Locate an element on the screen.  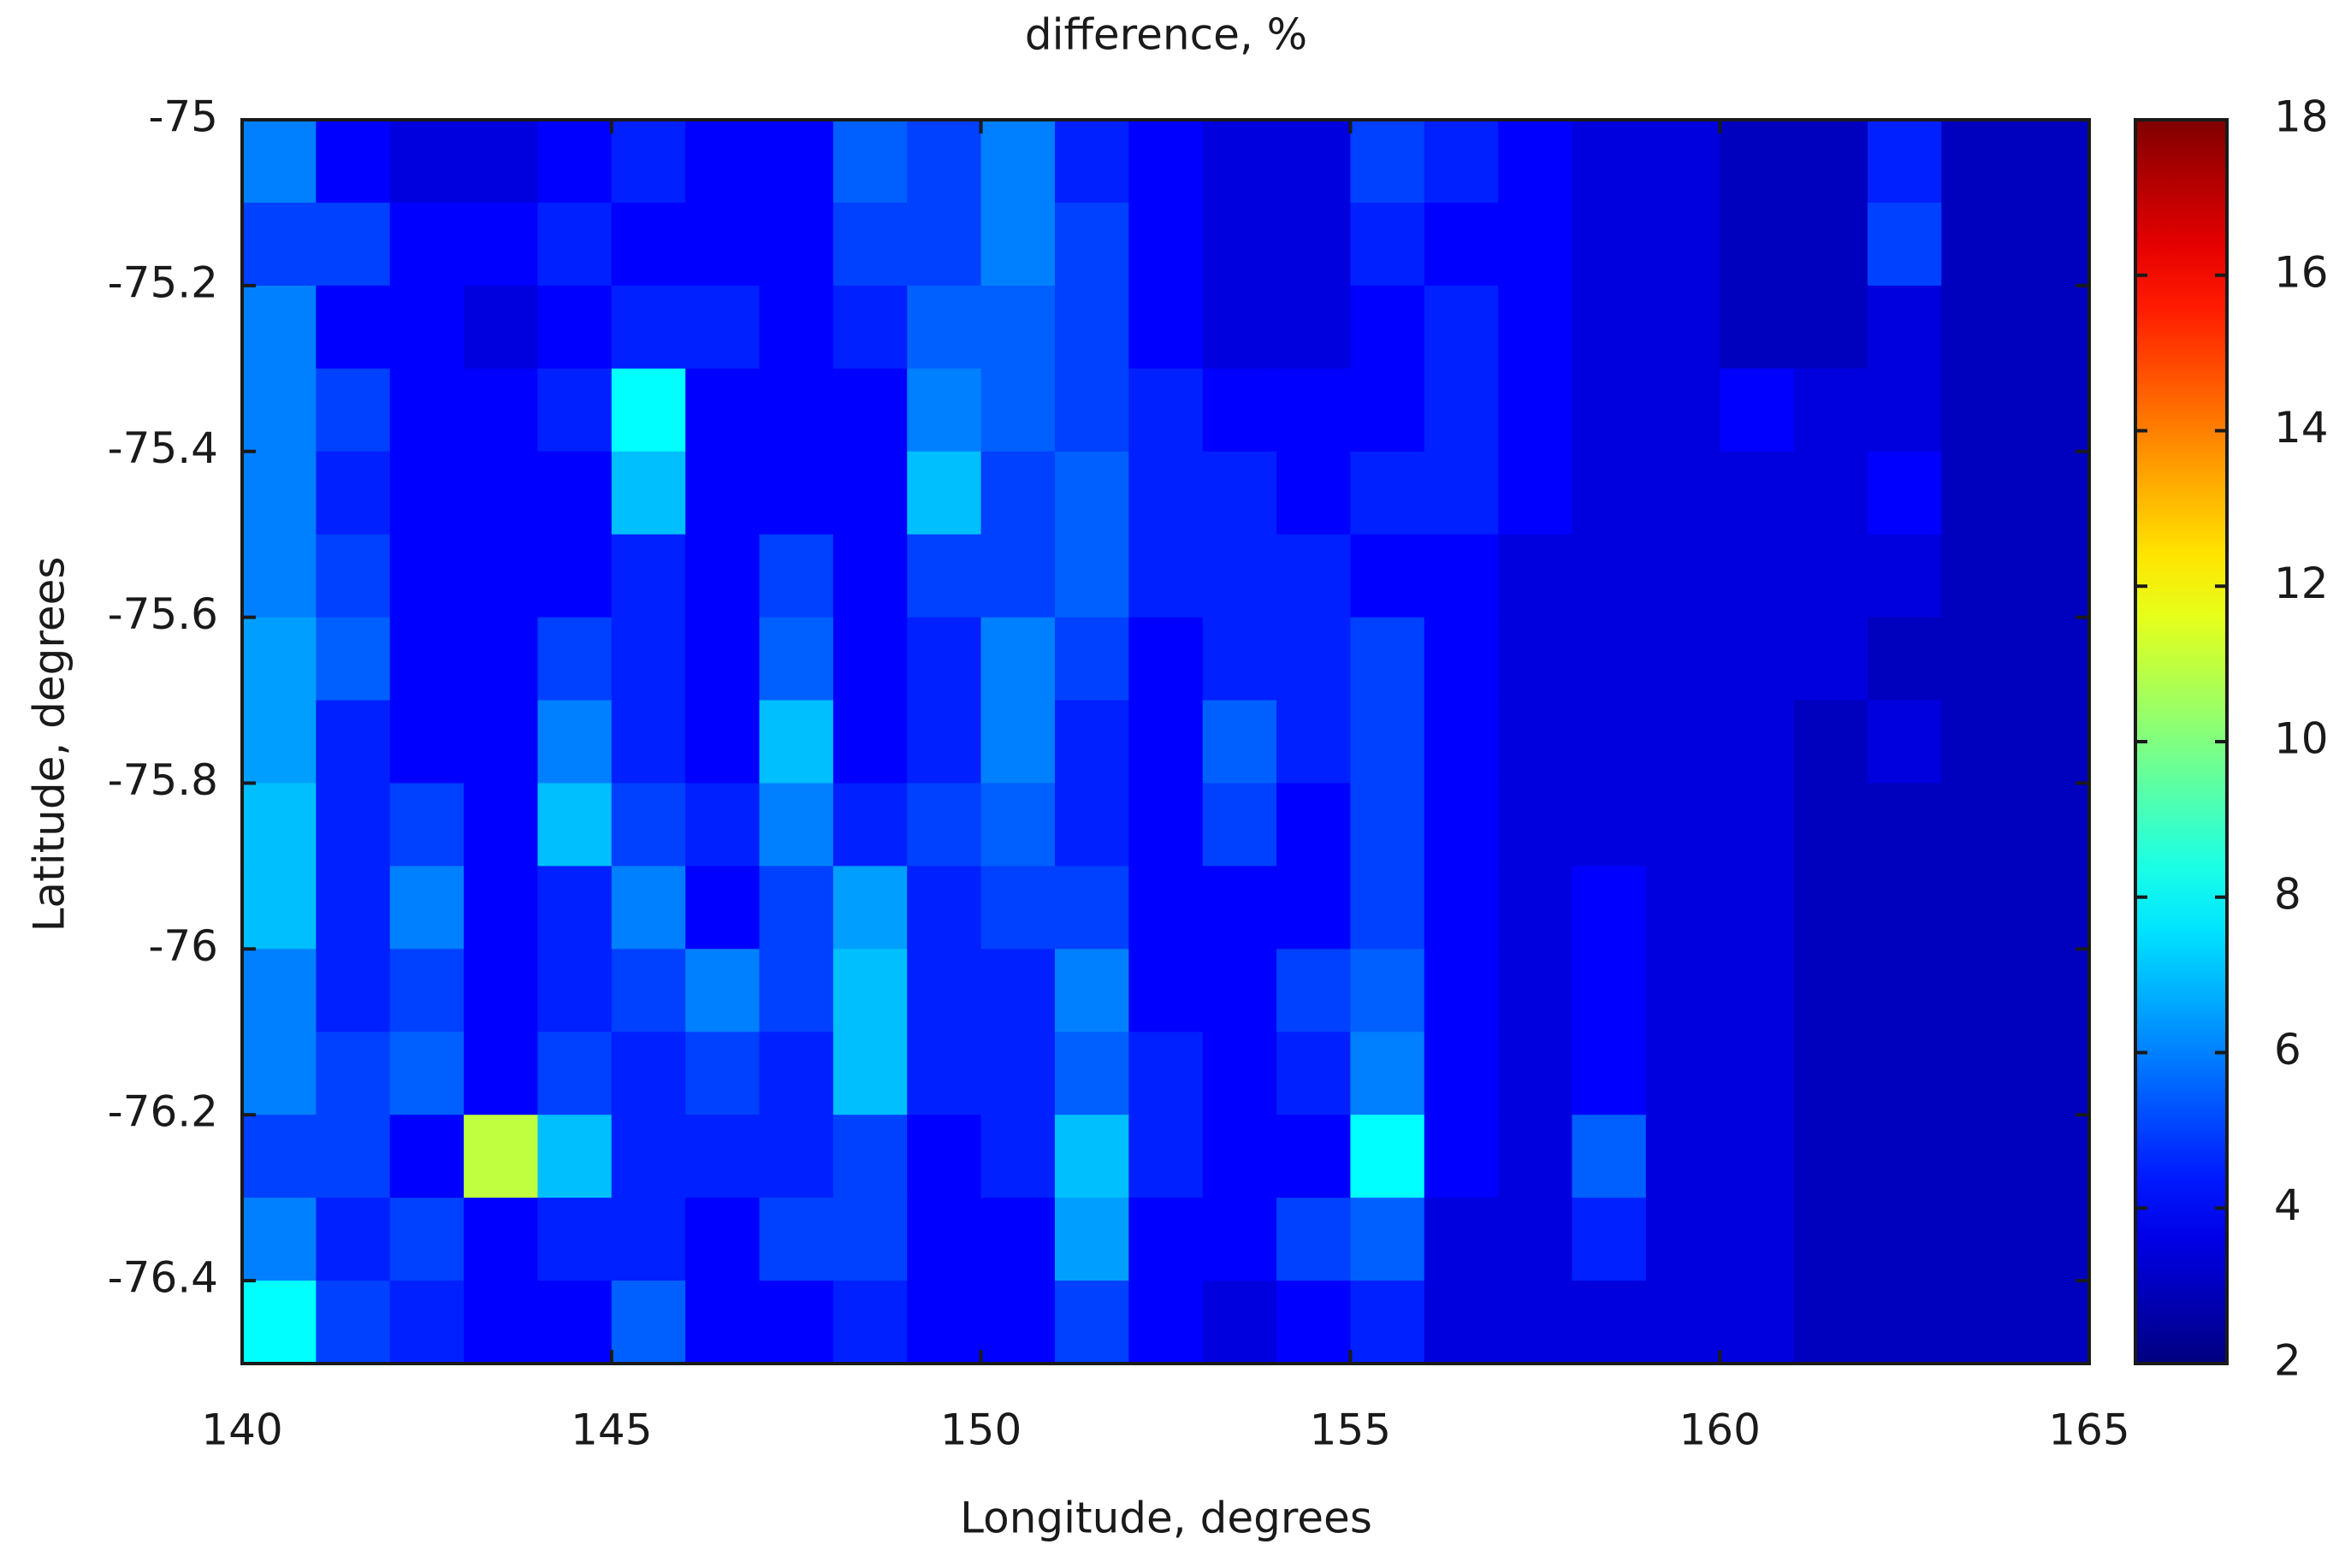
x-tick-label: 150 is located at coordinates (980, 1430).